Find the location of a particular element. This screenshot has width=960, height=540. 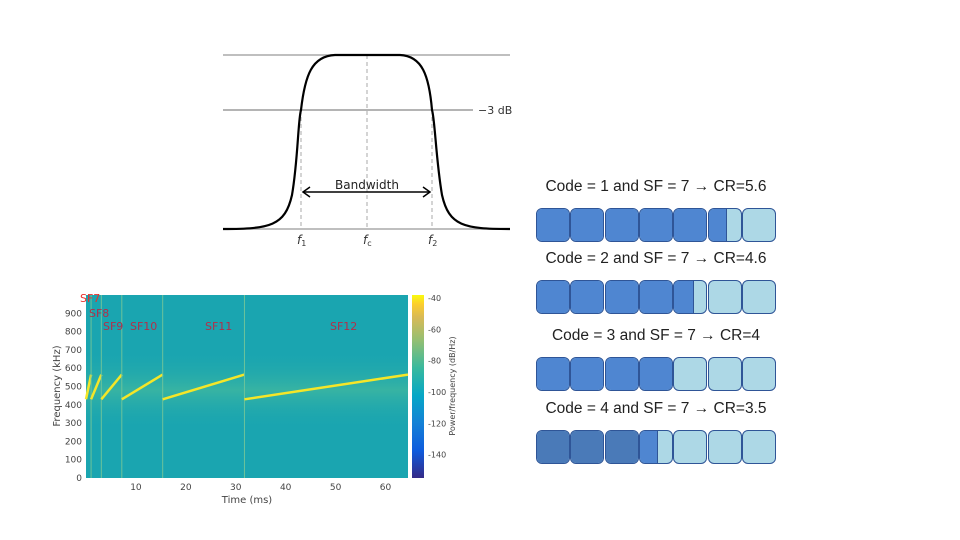

minus-3db-label: −3 dB is located at coordinates (495, 110).